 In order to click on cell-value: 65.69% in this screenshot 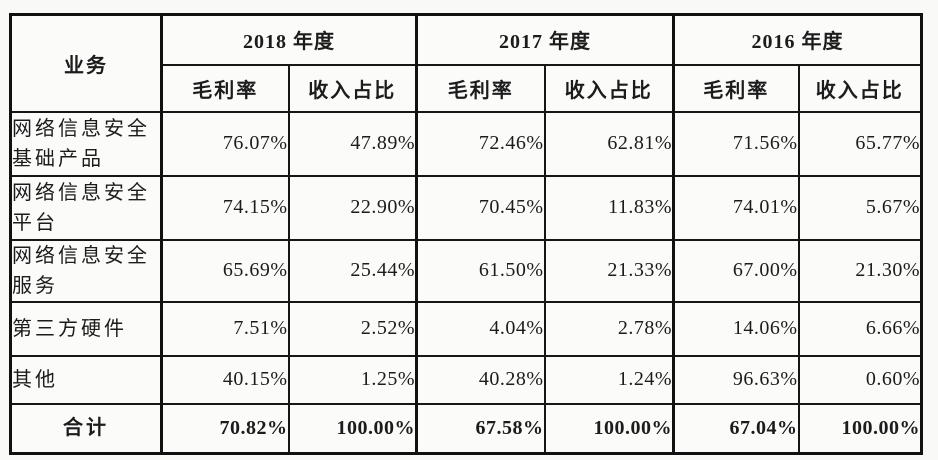, I will do `click(225, 270)`.